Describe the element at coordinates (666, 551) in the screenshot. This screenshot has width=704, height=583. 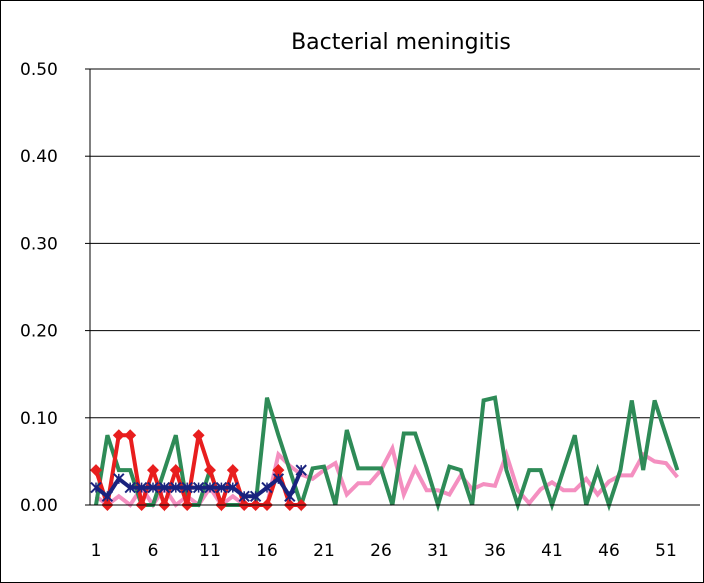
I see `x-tick-label: 51` at that location.